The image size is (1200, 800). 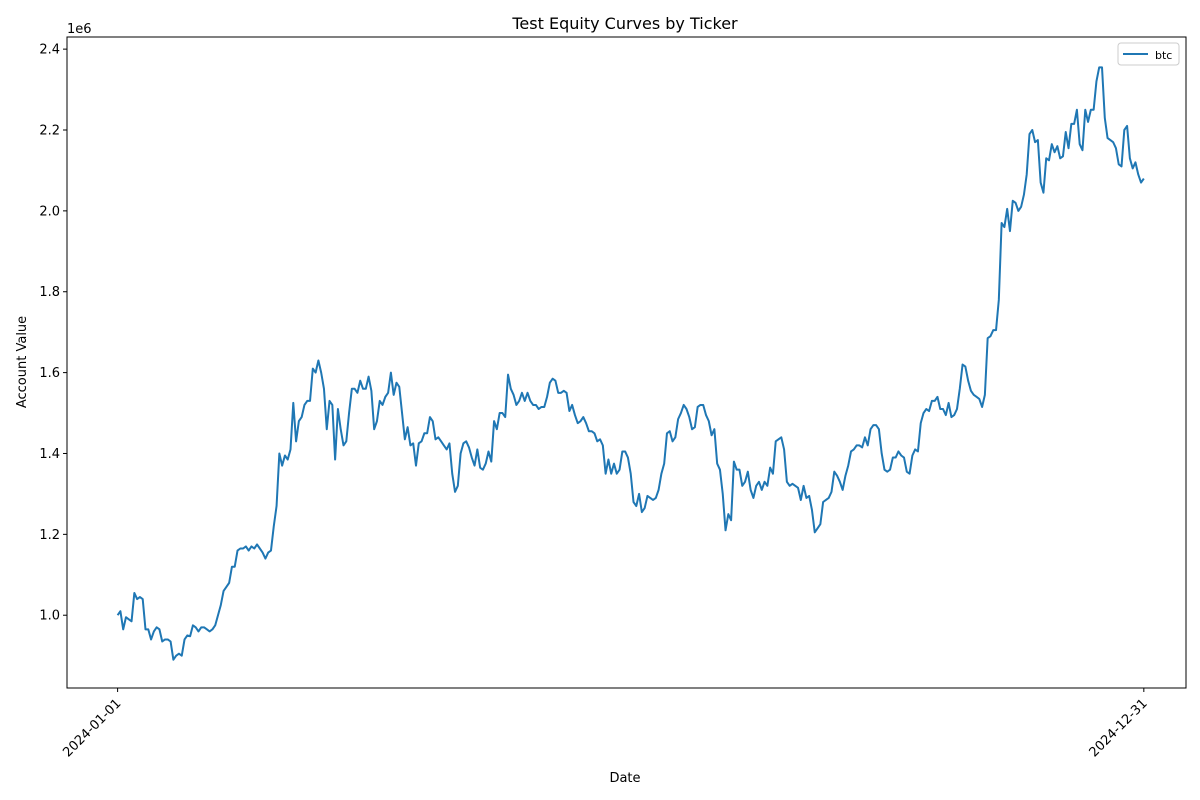 What do you see at coordinates (22, 362) in the screenshot?
I see `y-axis-label: Account Value` at bounding box center [22, 362].